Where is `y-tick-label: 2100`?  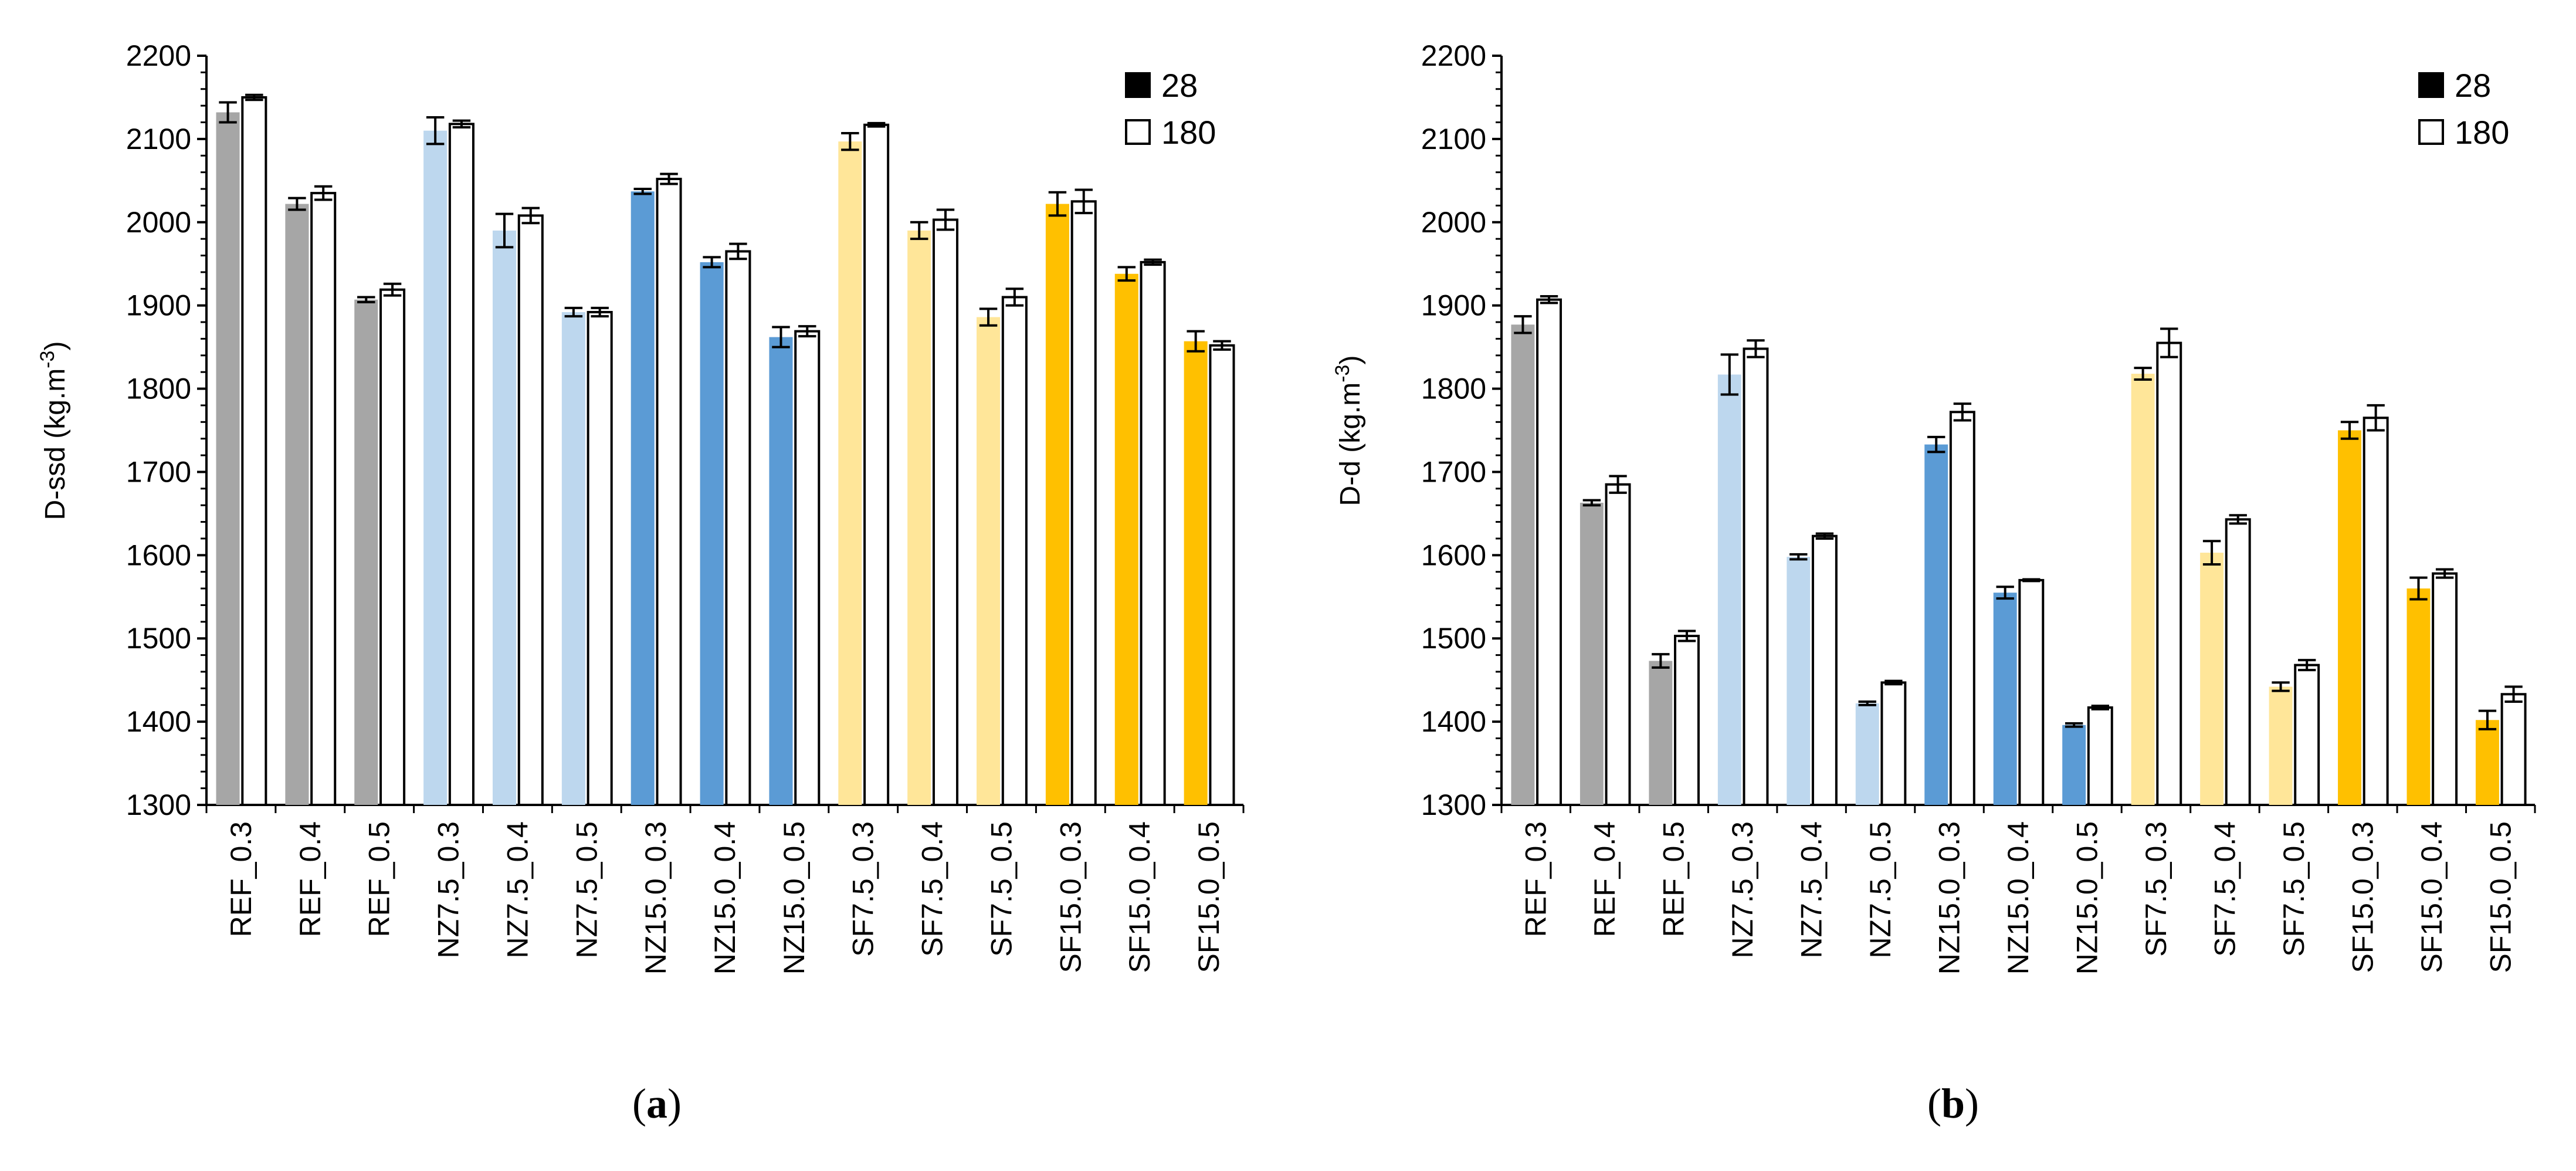 y-tick-label: 2100 is located at coordinates (1453, 139).